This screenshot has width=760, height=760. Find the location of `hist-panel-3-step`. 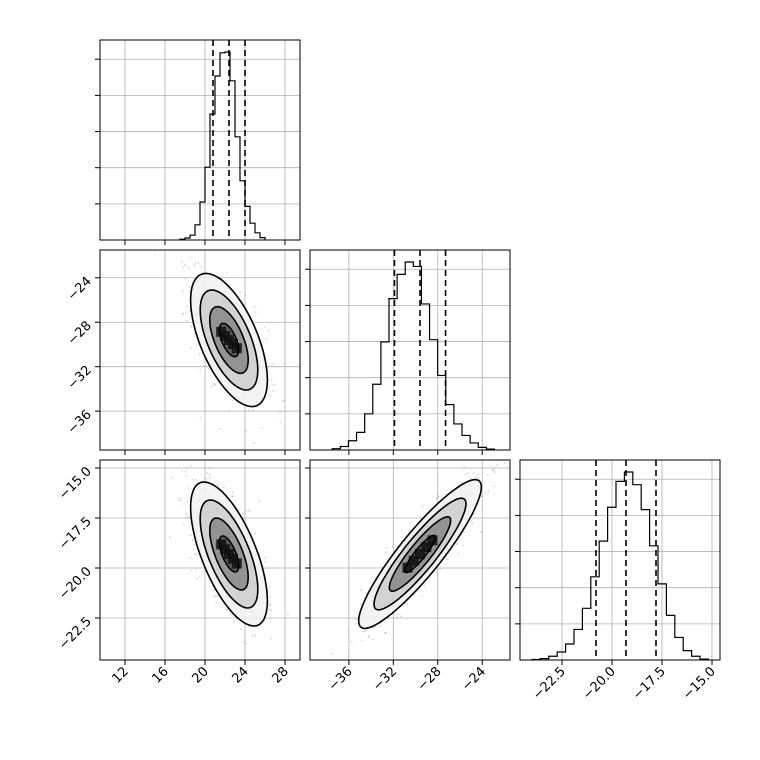

hist-panel-3-step is located at coordinates (620, 566).